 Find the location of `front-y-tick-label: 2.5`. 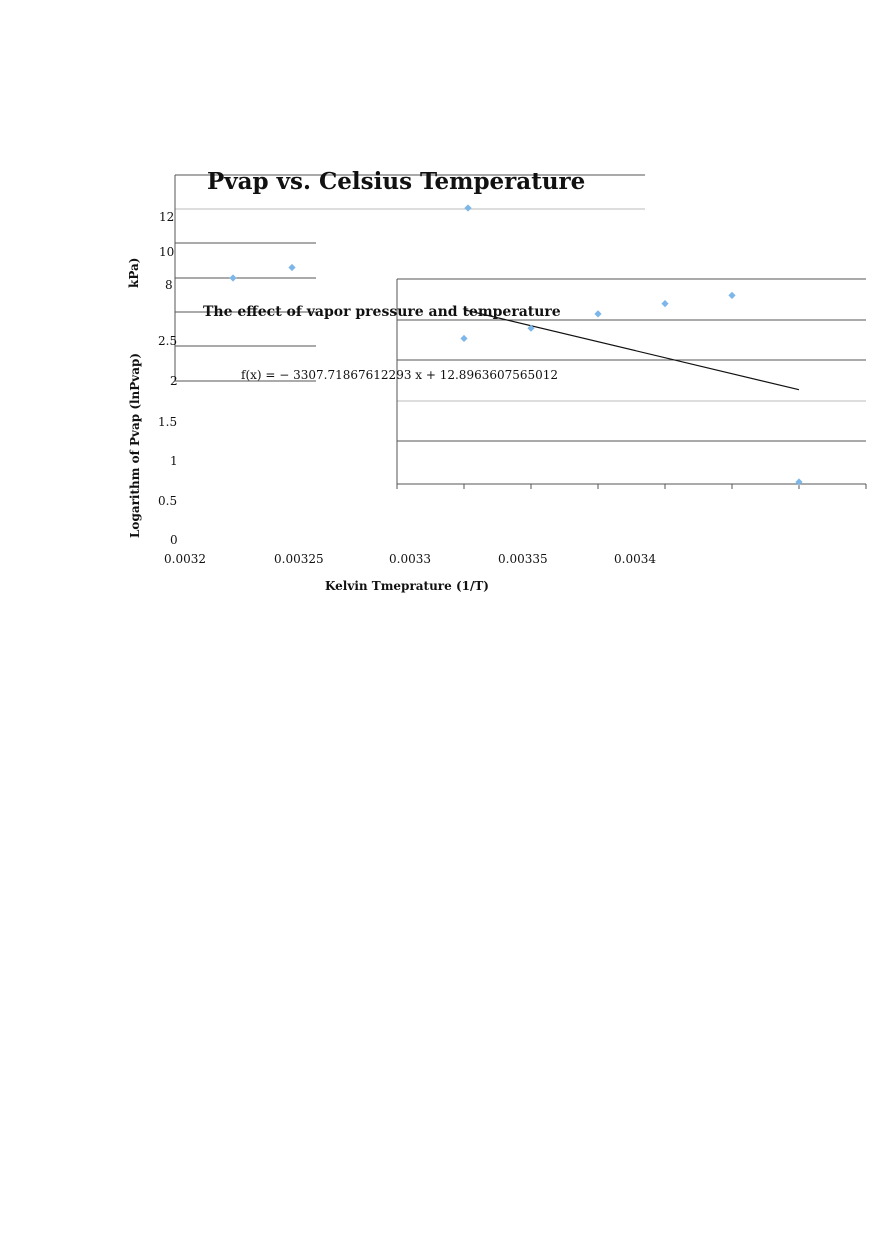

front-y-tick-label: 2.5 is located at coordinates (167, 341).